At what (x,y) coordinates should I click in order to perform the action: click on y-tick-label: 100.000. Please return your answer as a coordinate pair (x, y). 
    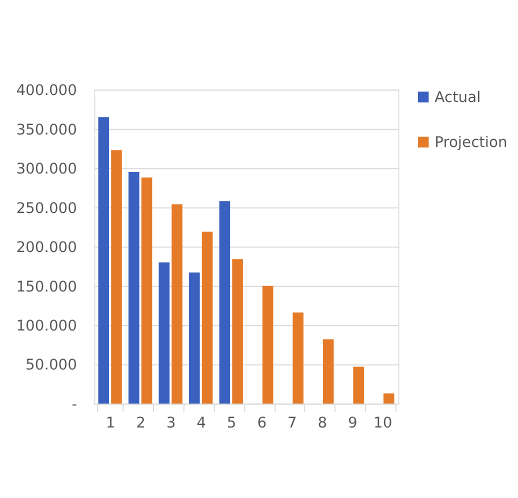
    Looking at the image, I should click on (47, 326).